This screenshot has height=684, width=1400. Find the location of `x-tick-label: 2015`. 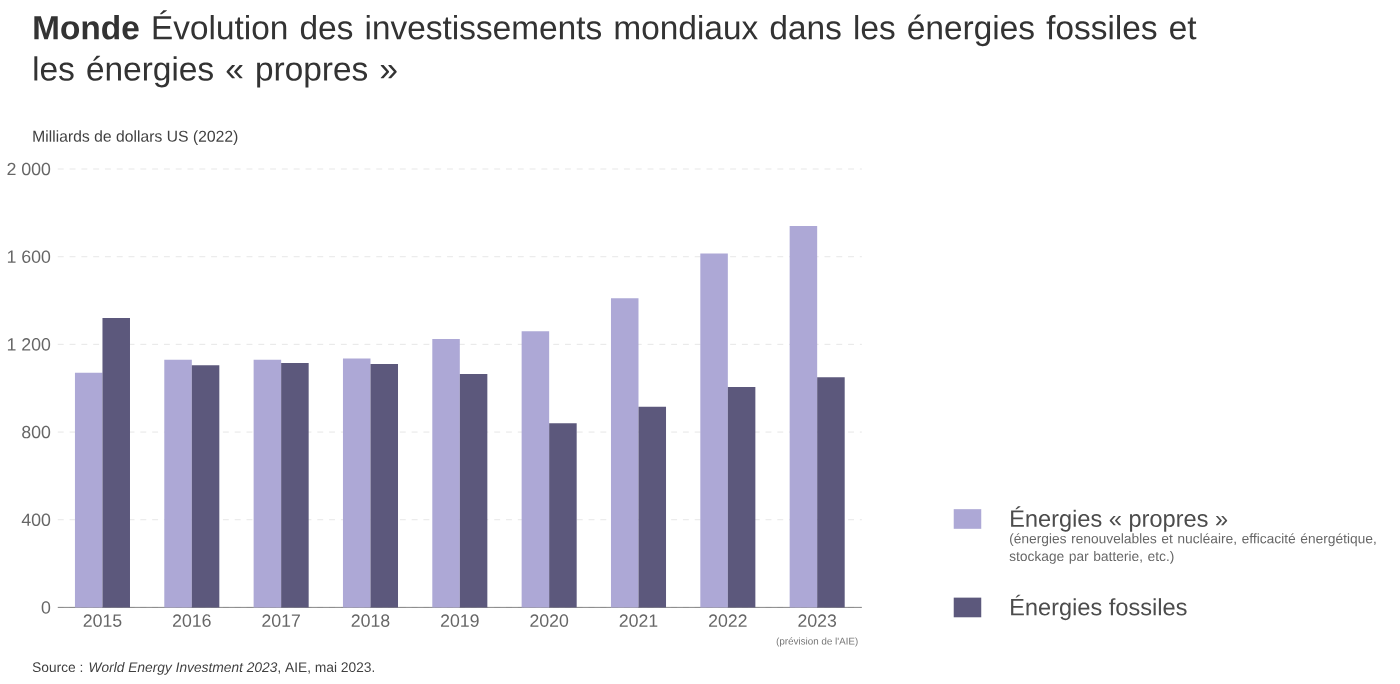

x-tick-label: 2015 is located at coordinates (102, 620).